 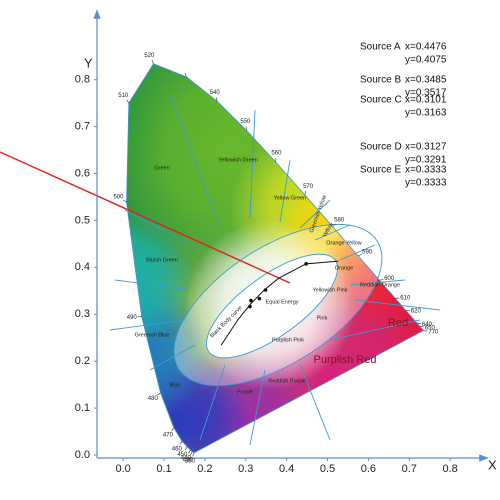 What do you see at coordinates (88, 62) in the screenshot?
I see `y-axis-label: Y` at bounding box center [88, 62].